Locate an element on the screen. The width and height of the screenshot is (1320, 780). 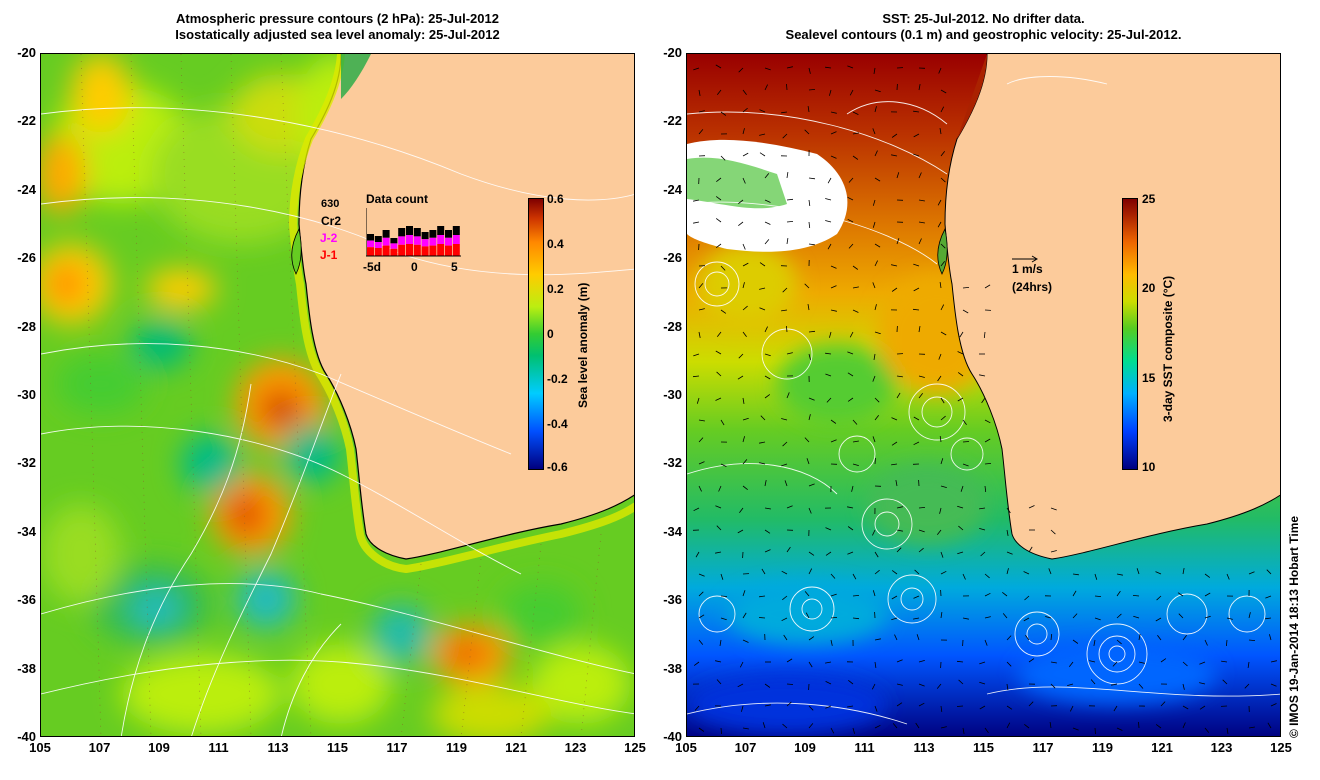
left-y-tick: -32 is located at coordinates (26, 463).